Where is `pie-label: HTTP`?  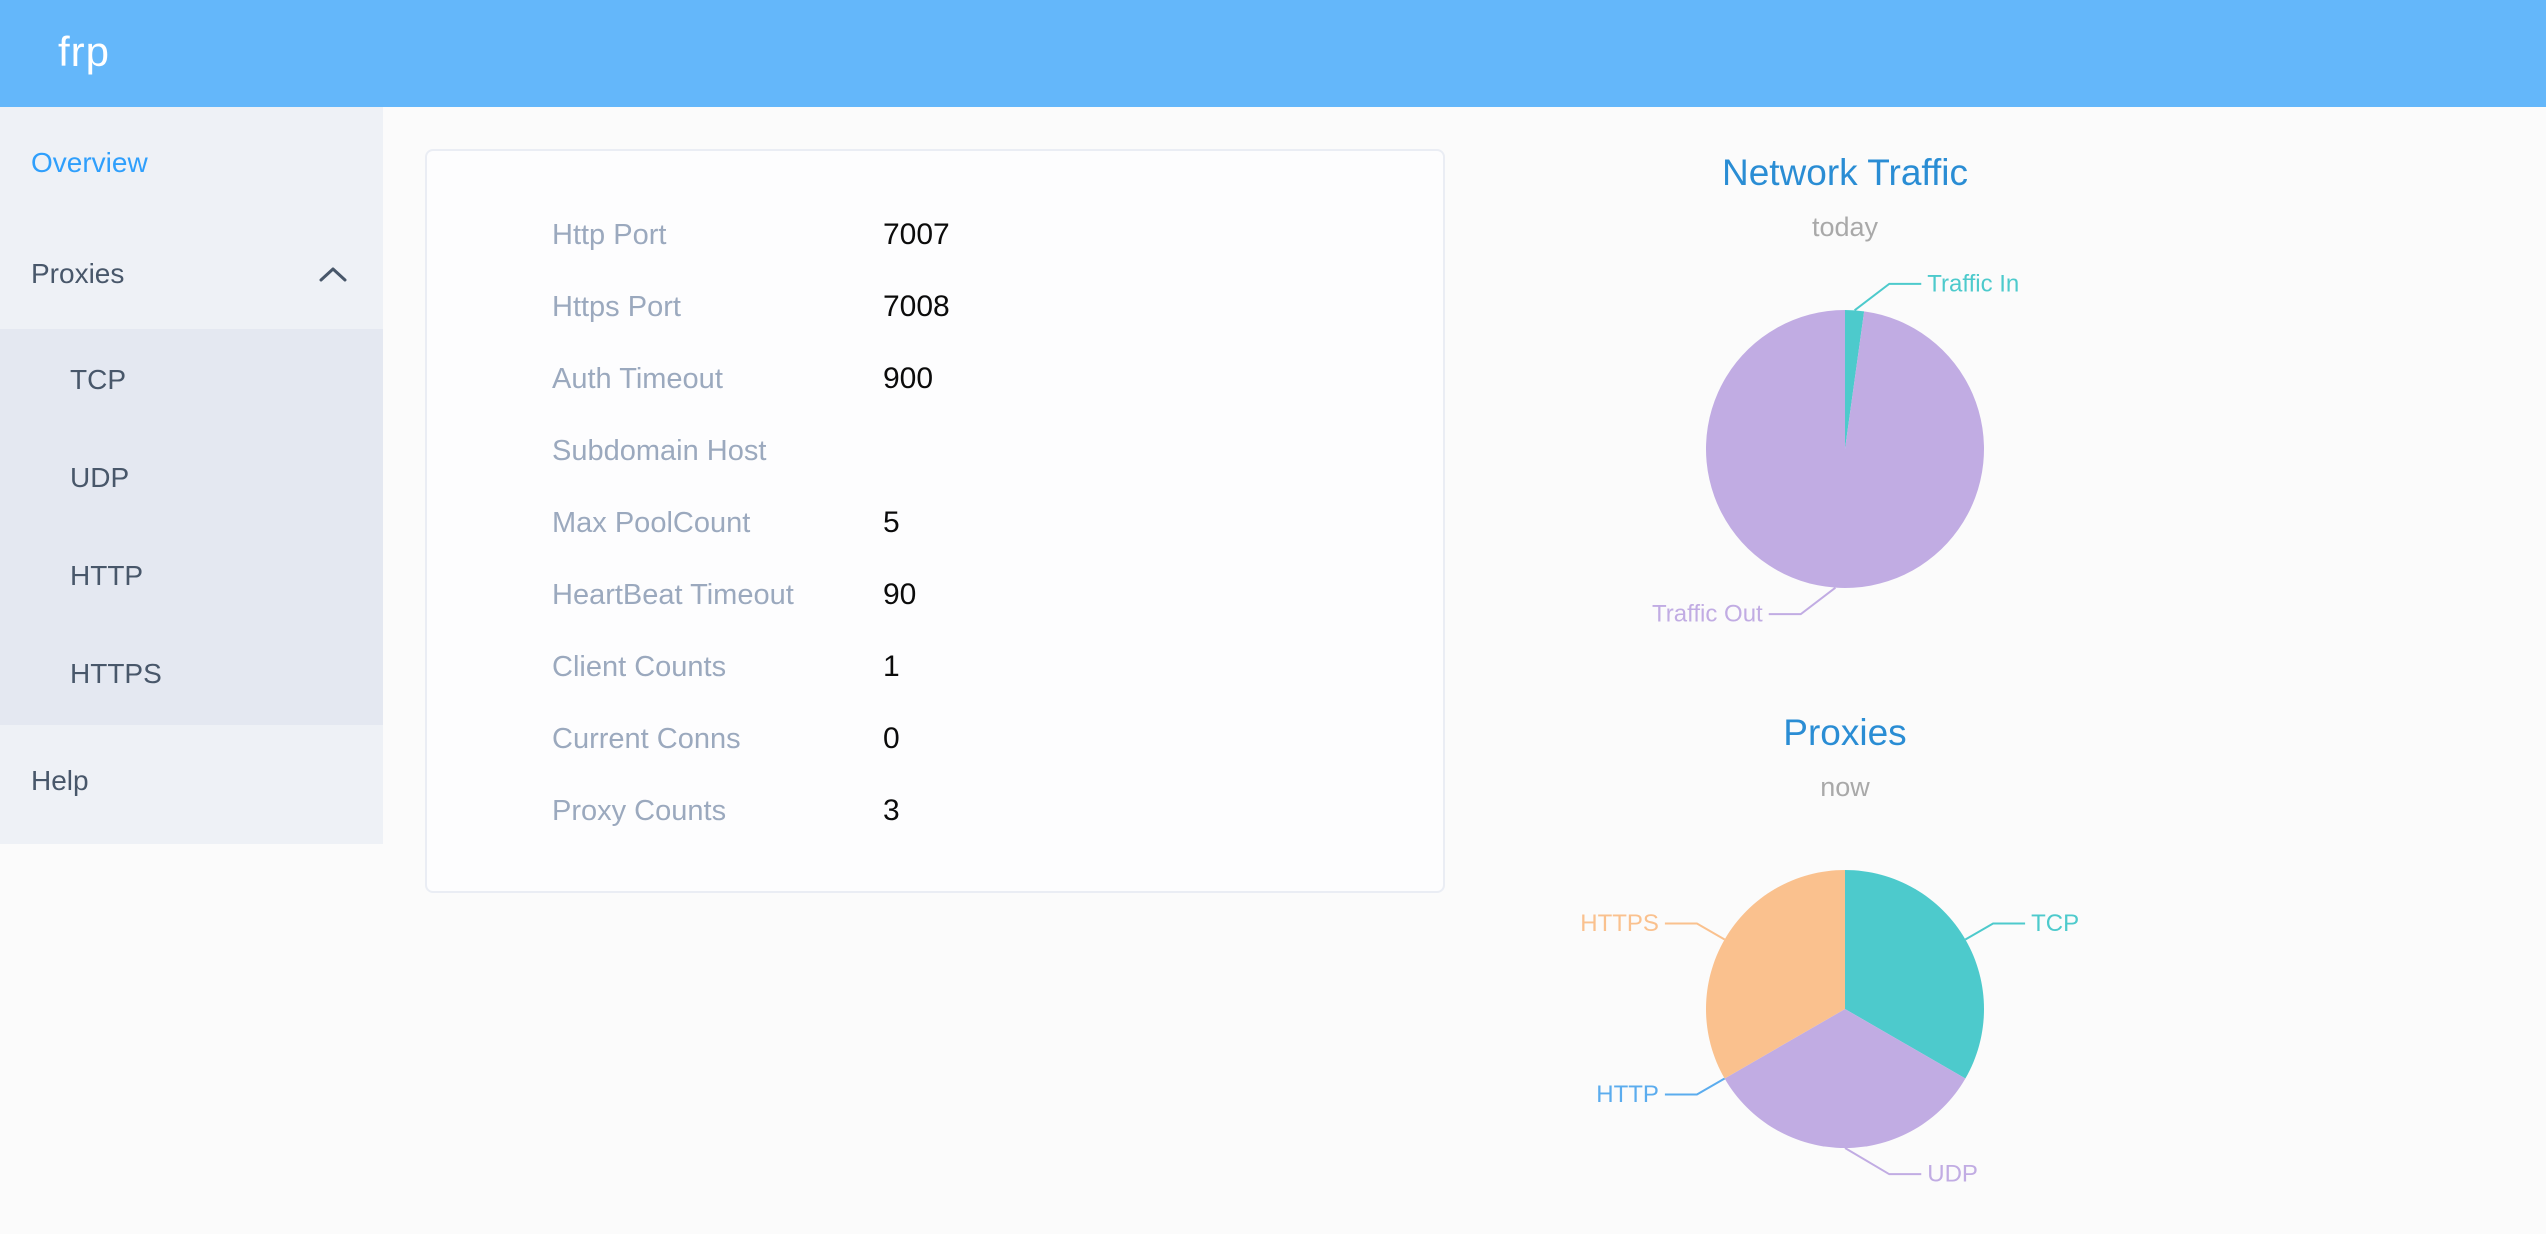 pie-label: HTTP is located at coordinates (1627, 1094).